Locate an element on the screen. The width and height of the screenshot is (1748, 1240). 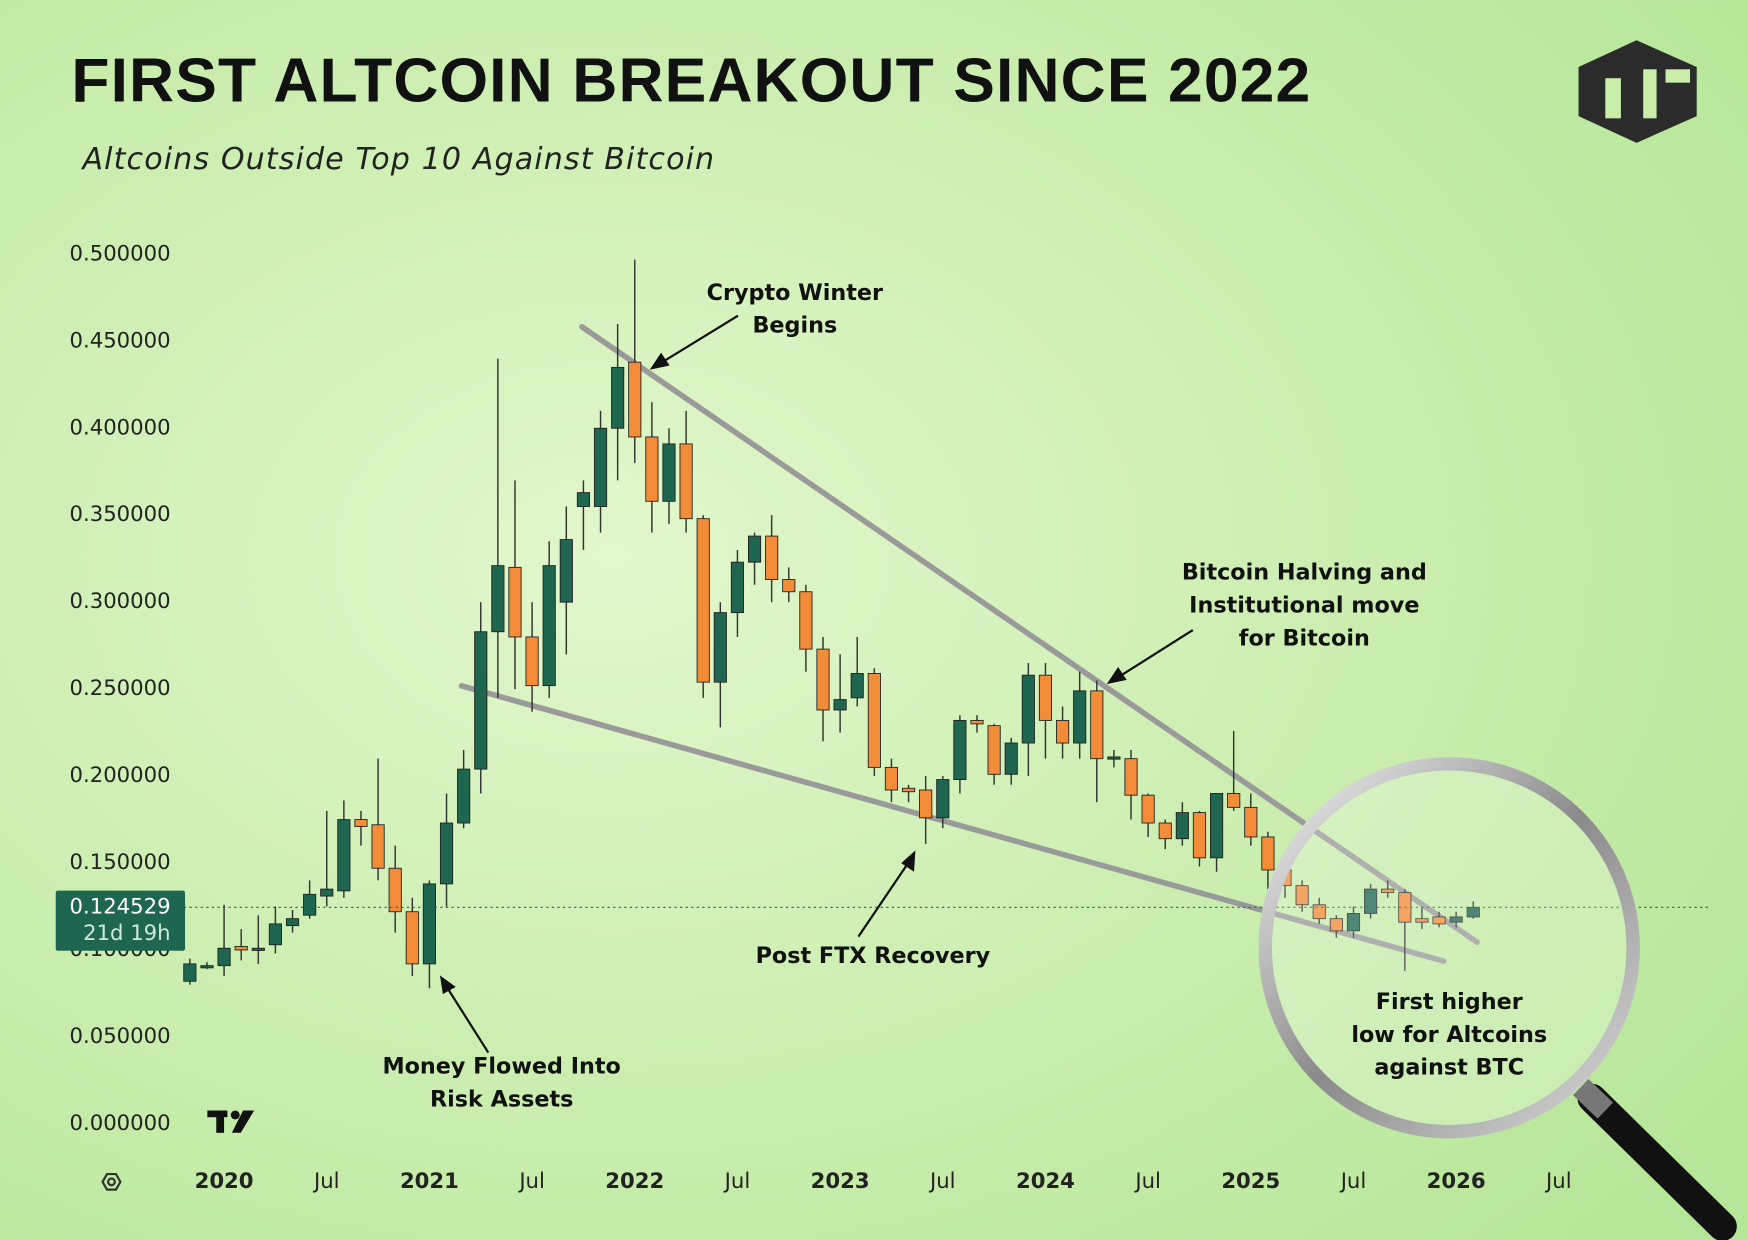
last-price-box is located at coordinates (120, 920).